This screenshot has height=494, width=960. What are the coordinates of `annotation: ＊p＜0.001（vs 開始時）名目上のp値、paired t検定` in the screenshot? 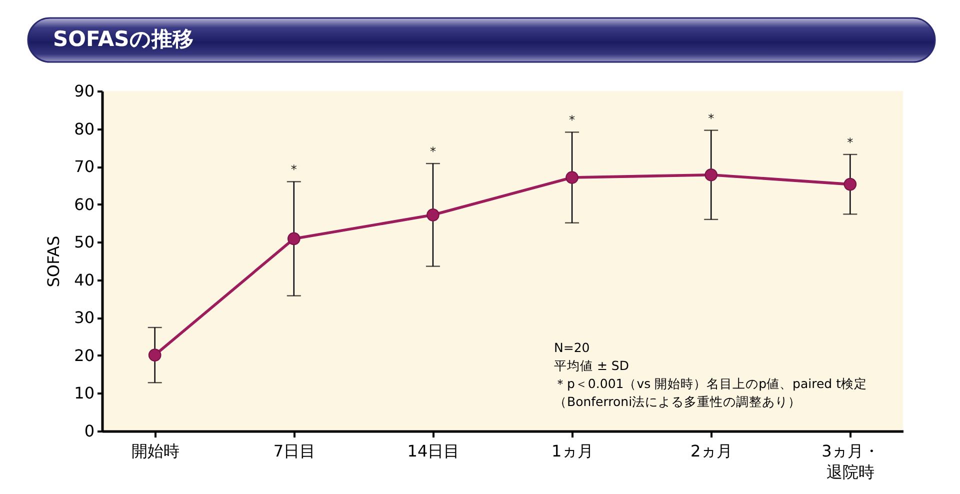 It's located at (710, 383).